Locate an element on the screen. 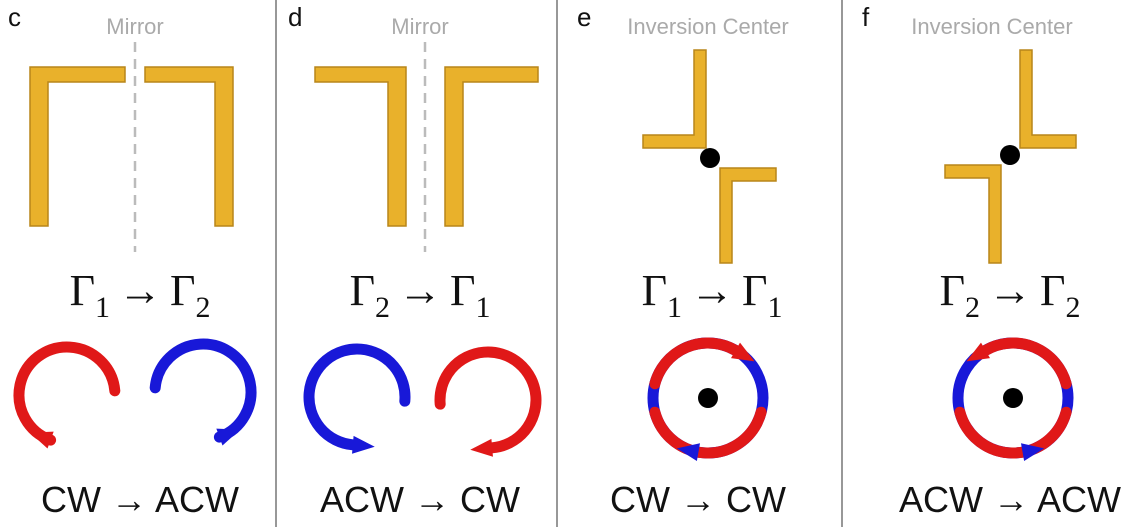 The image size is (1134, 527). transform: Γ2 → Γ1 is located at coordinates (420, 295).